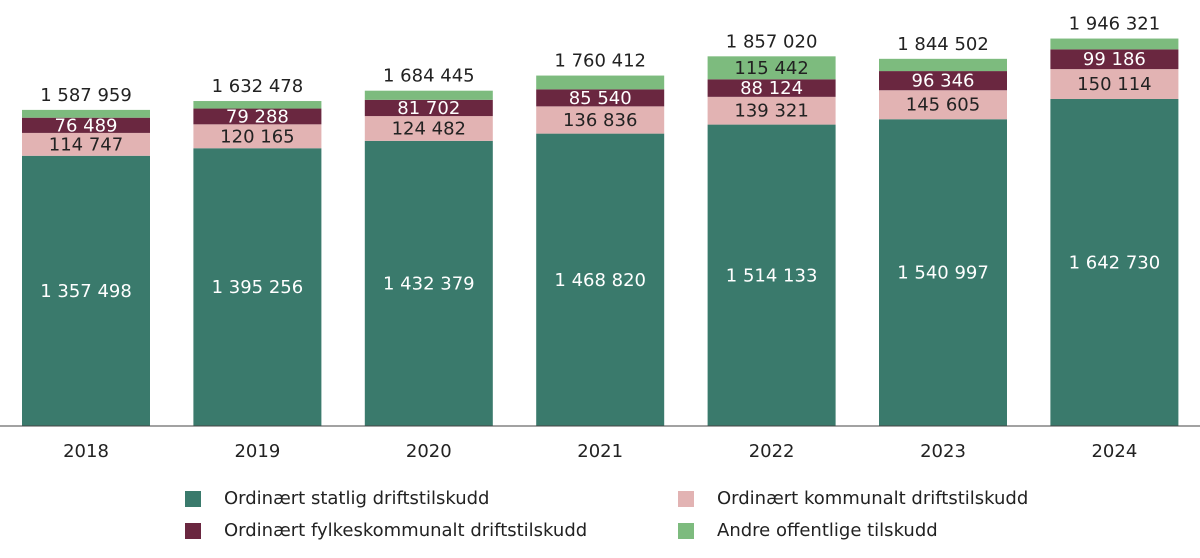  I want to click on x-tick-label: 2022, so click(772, 451).